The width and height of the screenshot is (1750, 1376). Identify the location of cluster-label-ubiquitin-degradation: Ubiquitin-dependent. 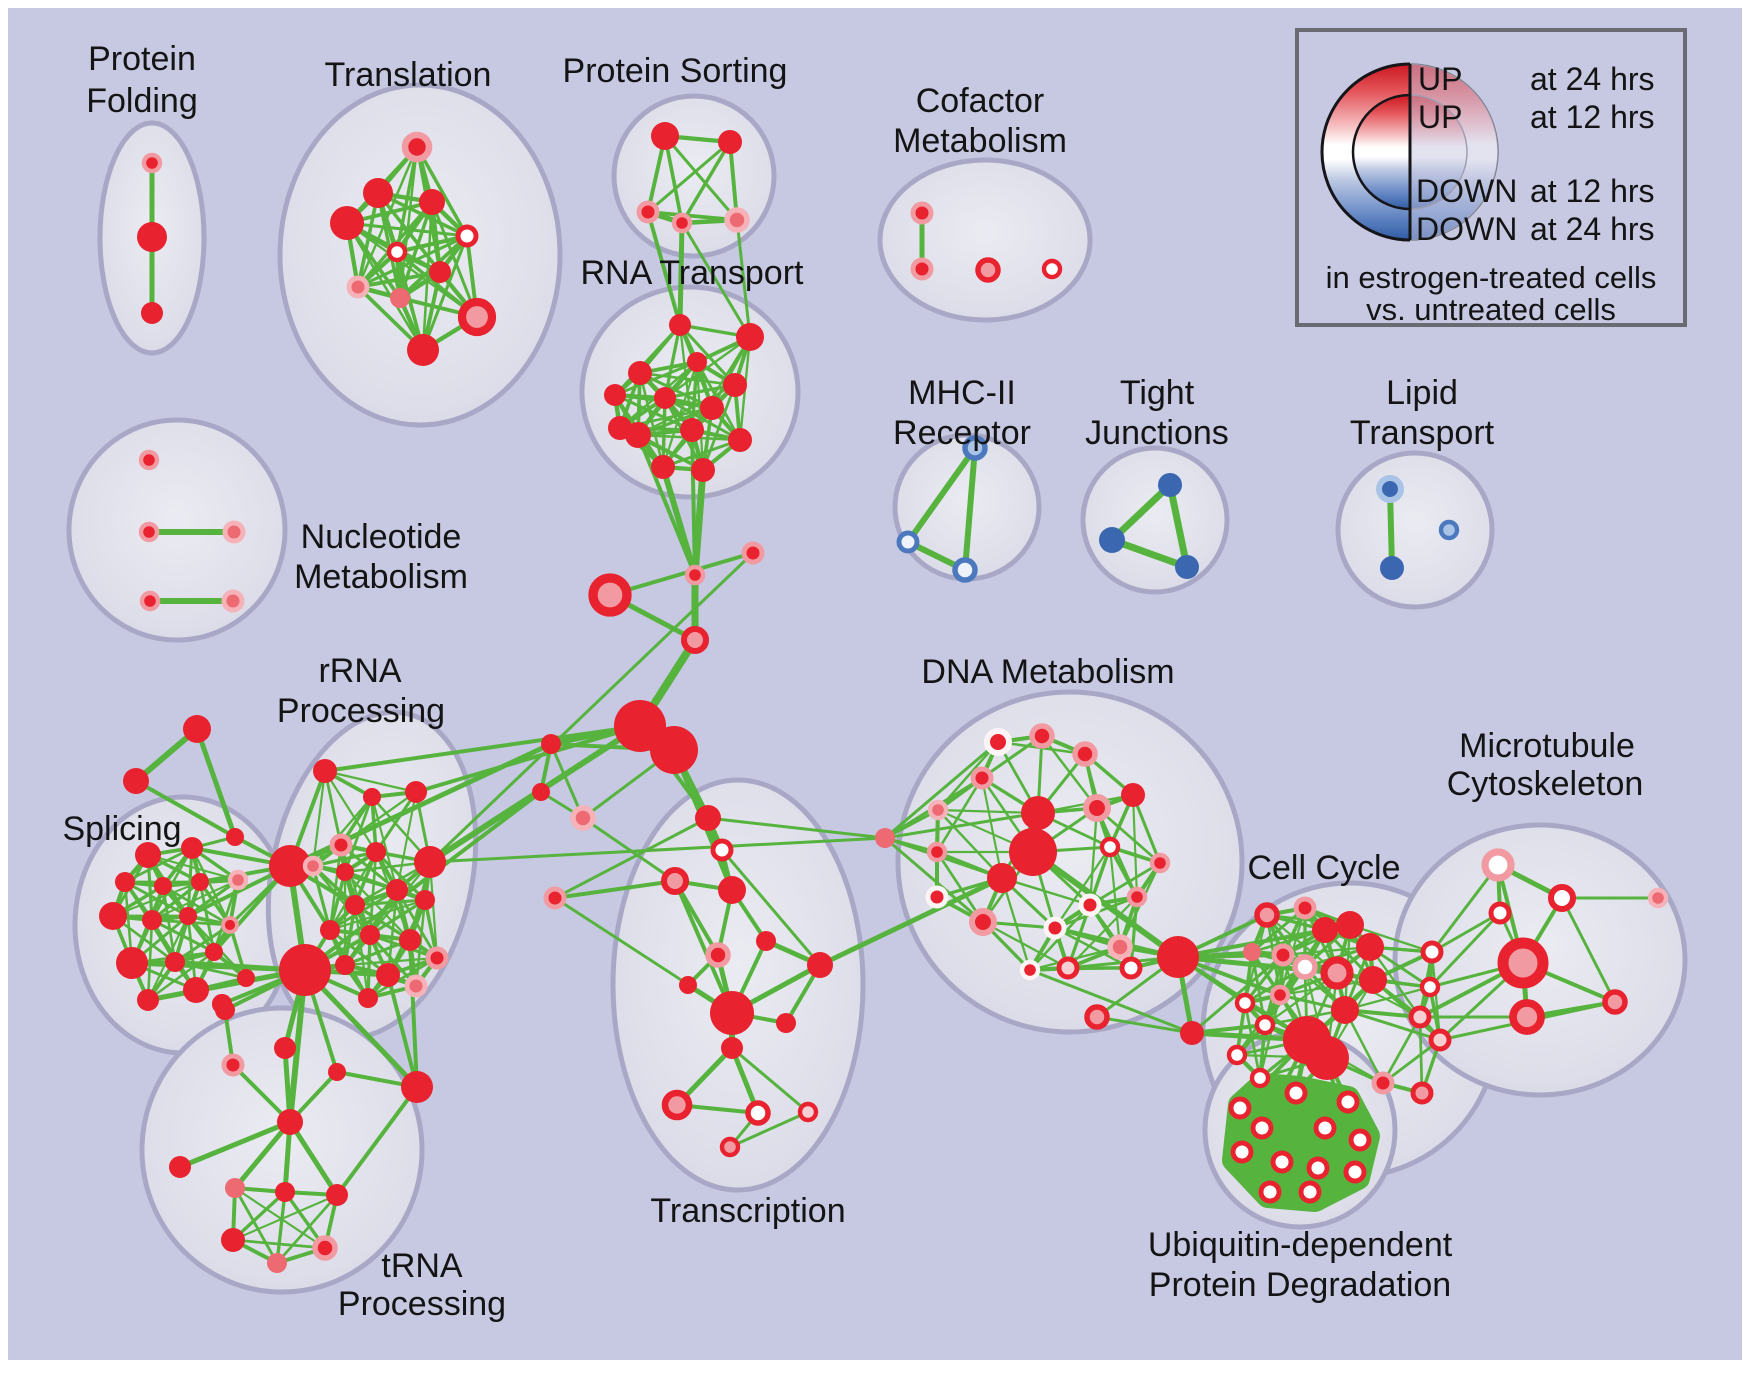
(1300, 1245).